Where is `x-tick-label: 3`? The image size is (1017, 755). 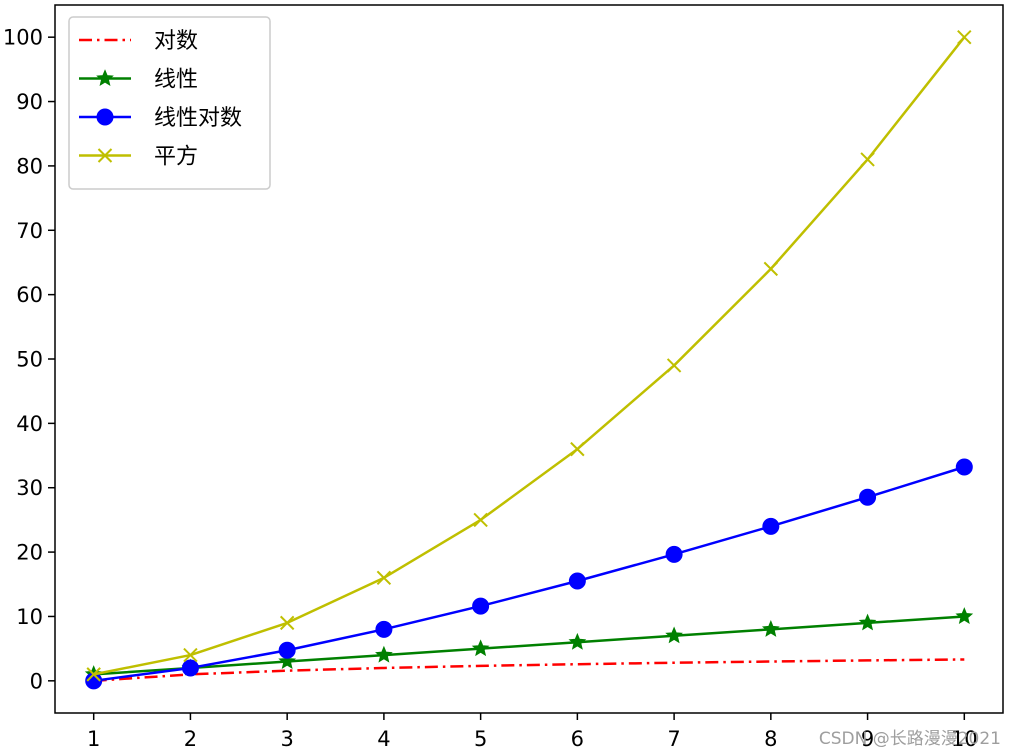
x-tick-label: 3 is located at coordinates (286, 739).